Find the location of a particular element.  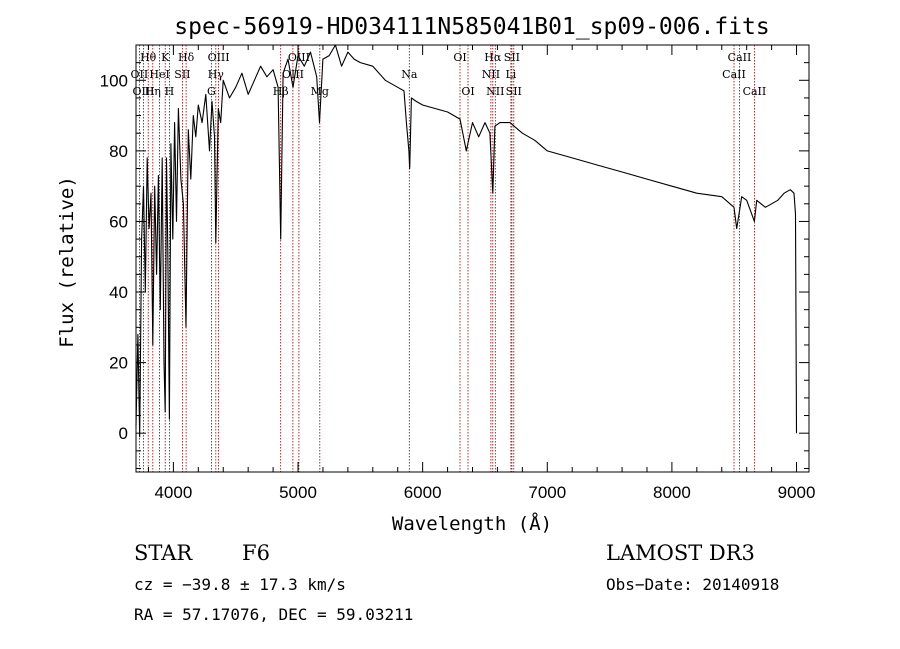

x-axis-label: Wavelength (Å) is located at coordinates (472, 523).